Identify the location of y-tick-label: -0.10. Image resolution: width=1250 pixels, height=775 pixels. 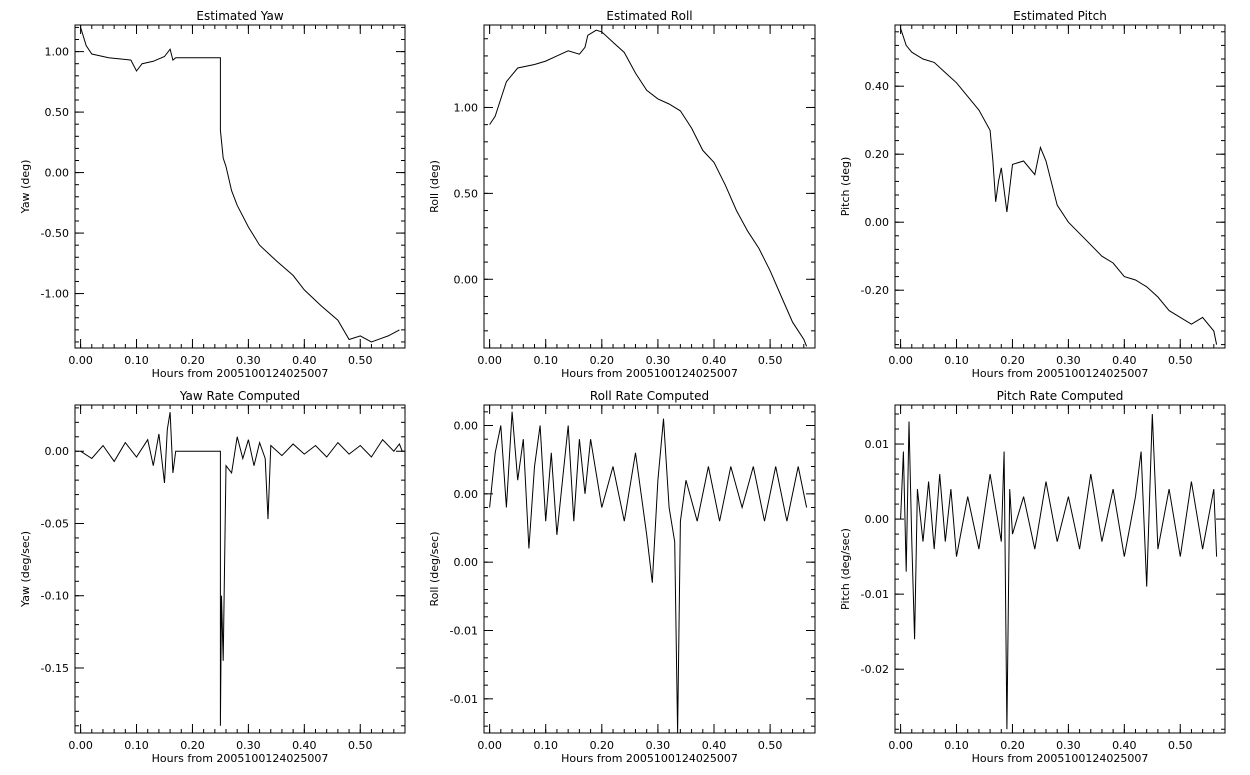
(55, 596).